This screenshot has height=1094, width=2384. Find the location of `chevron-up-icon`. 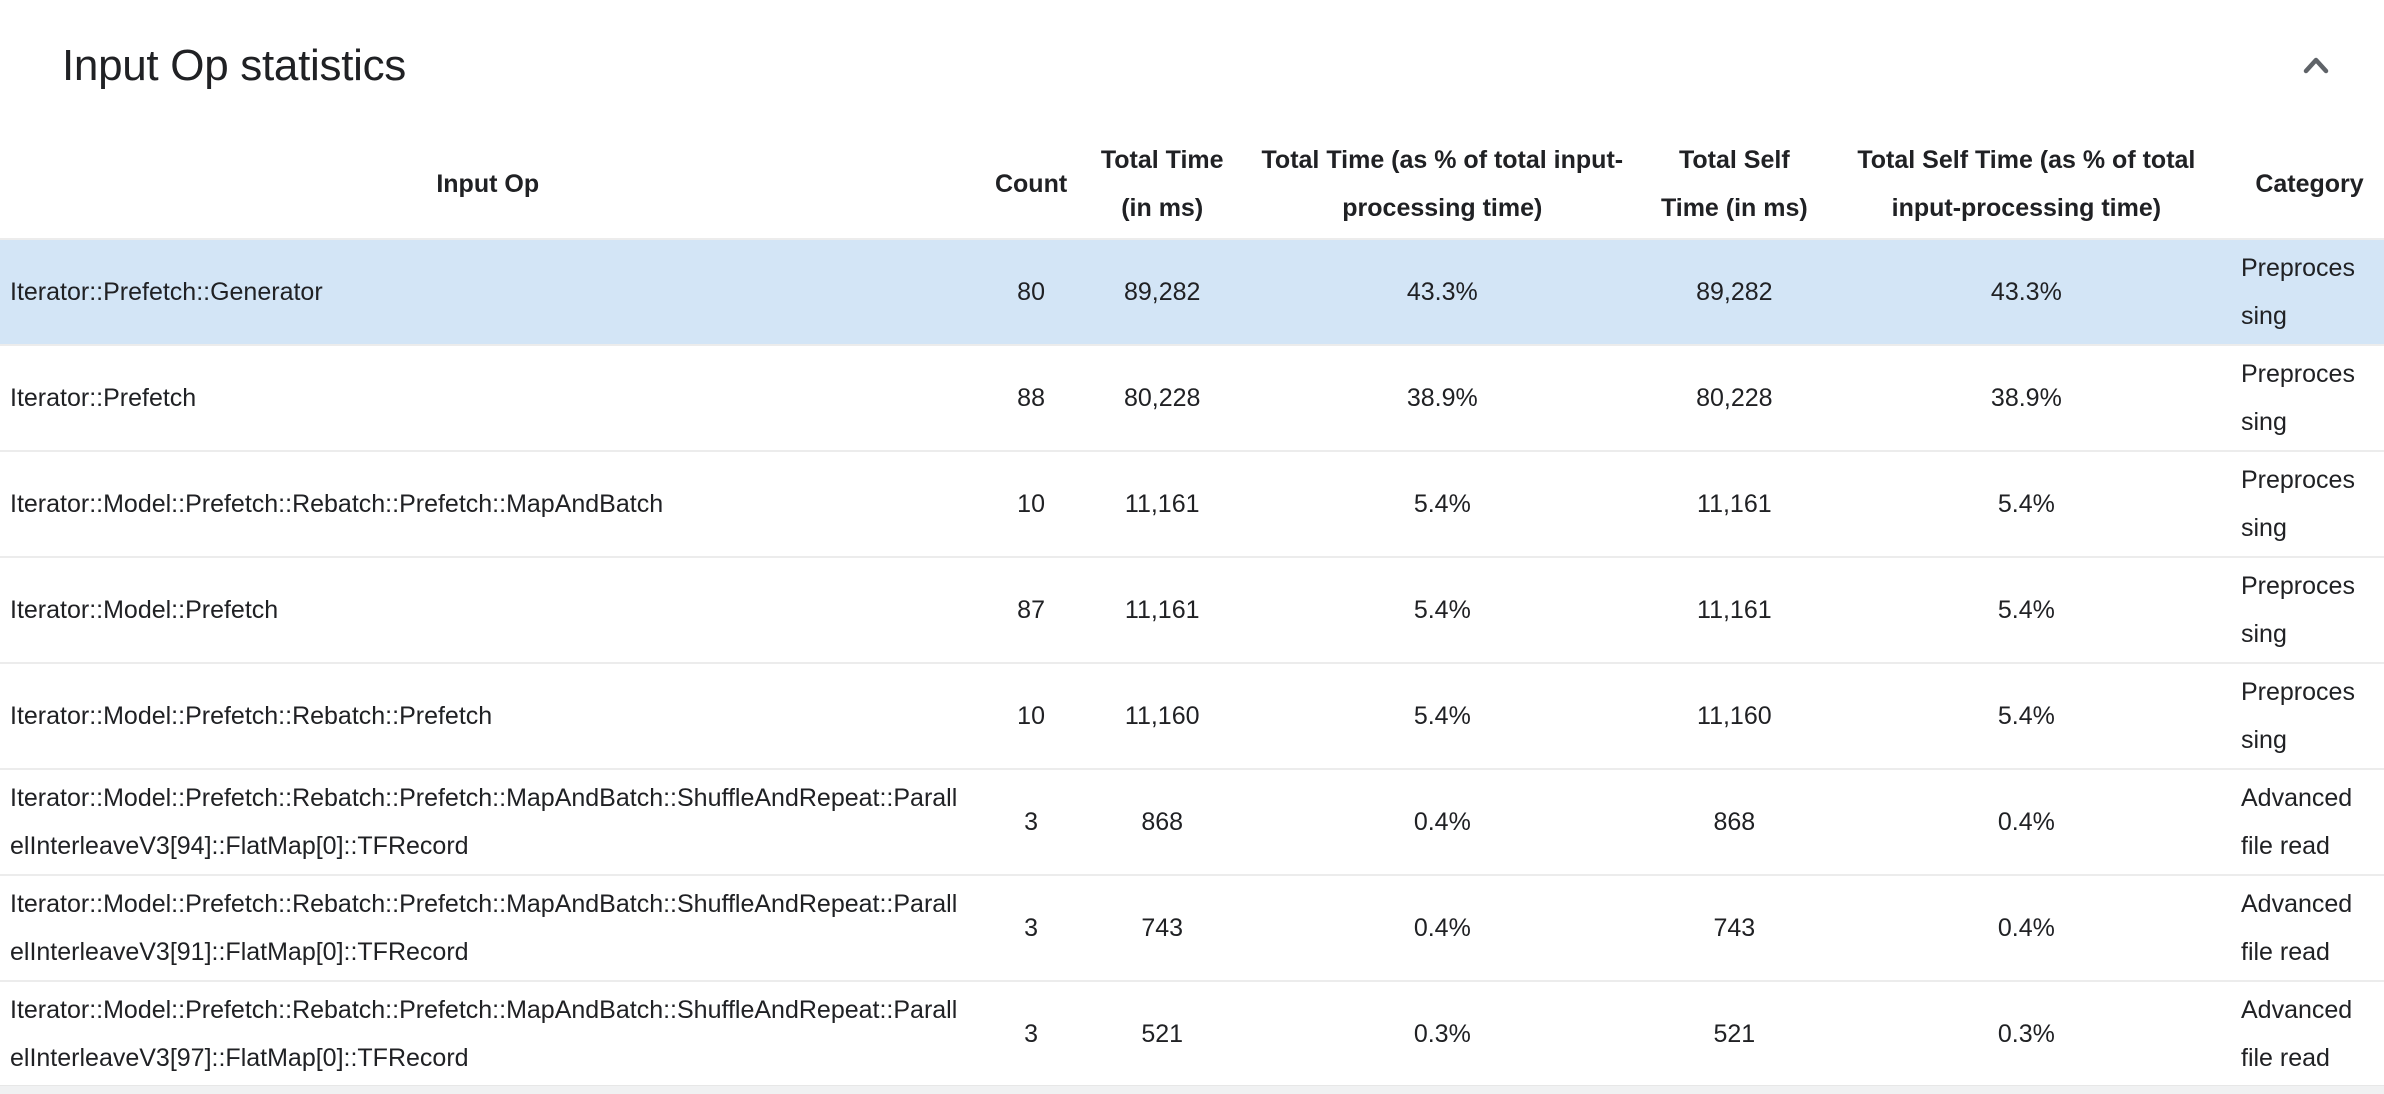

chevron-up-icon is located at coordinates (2316, 73).